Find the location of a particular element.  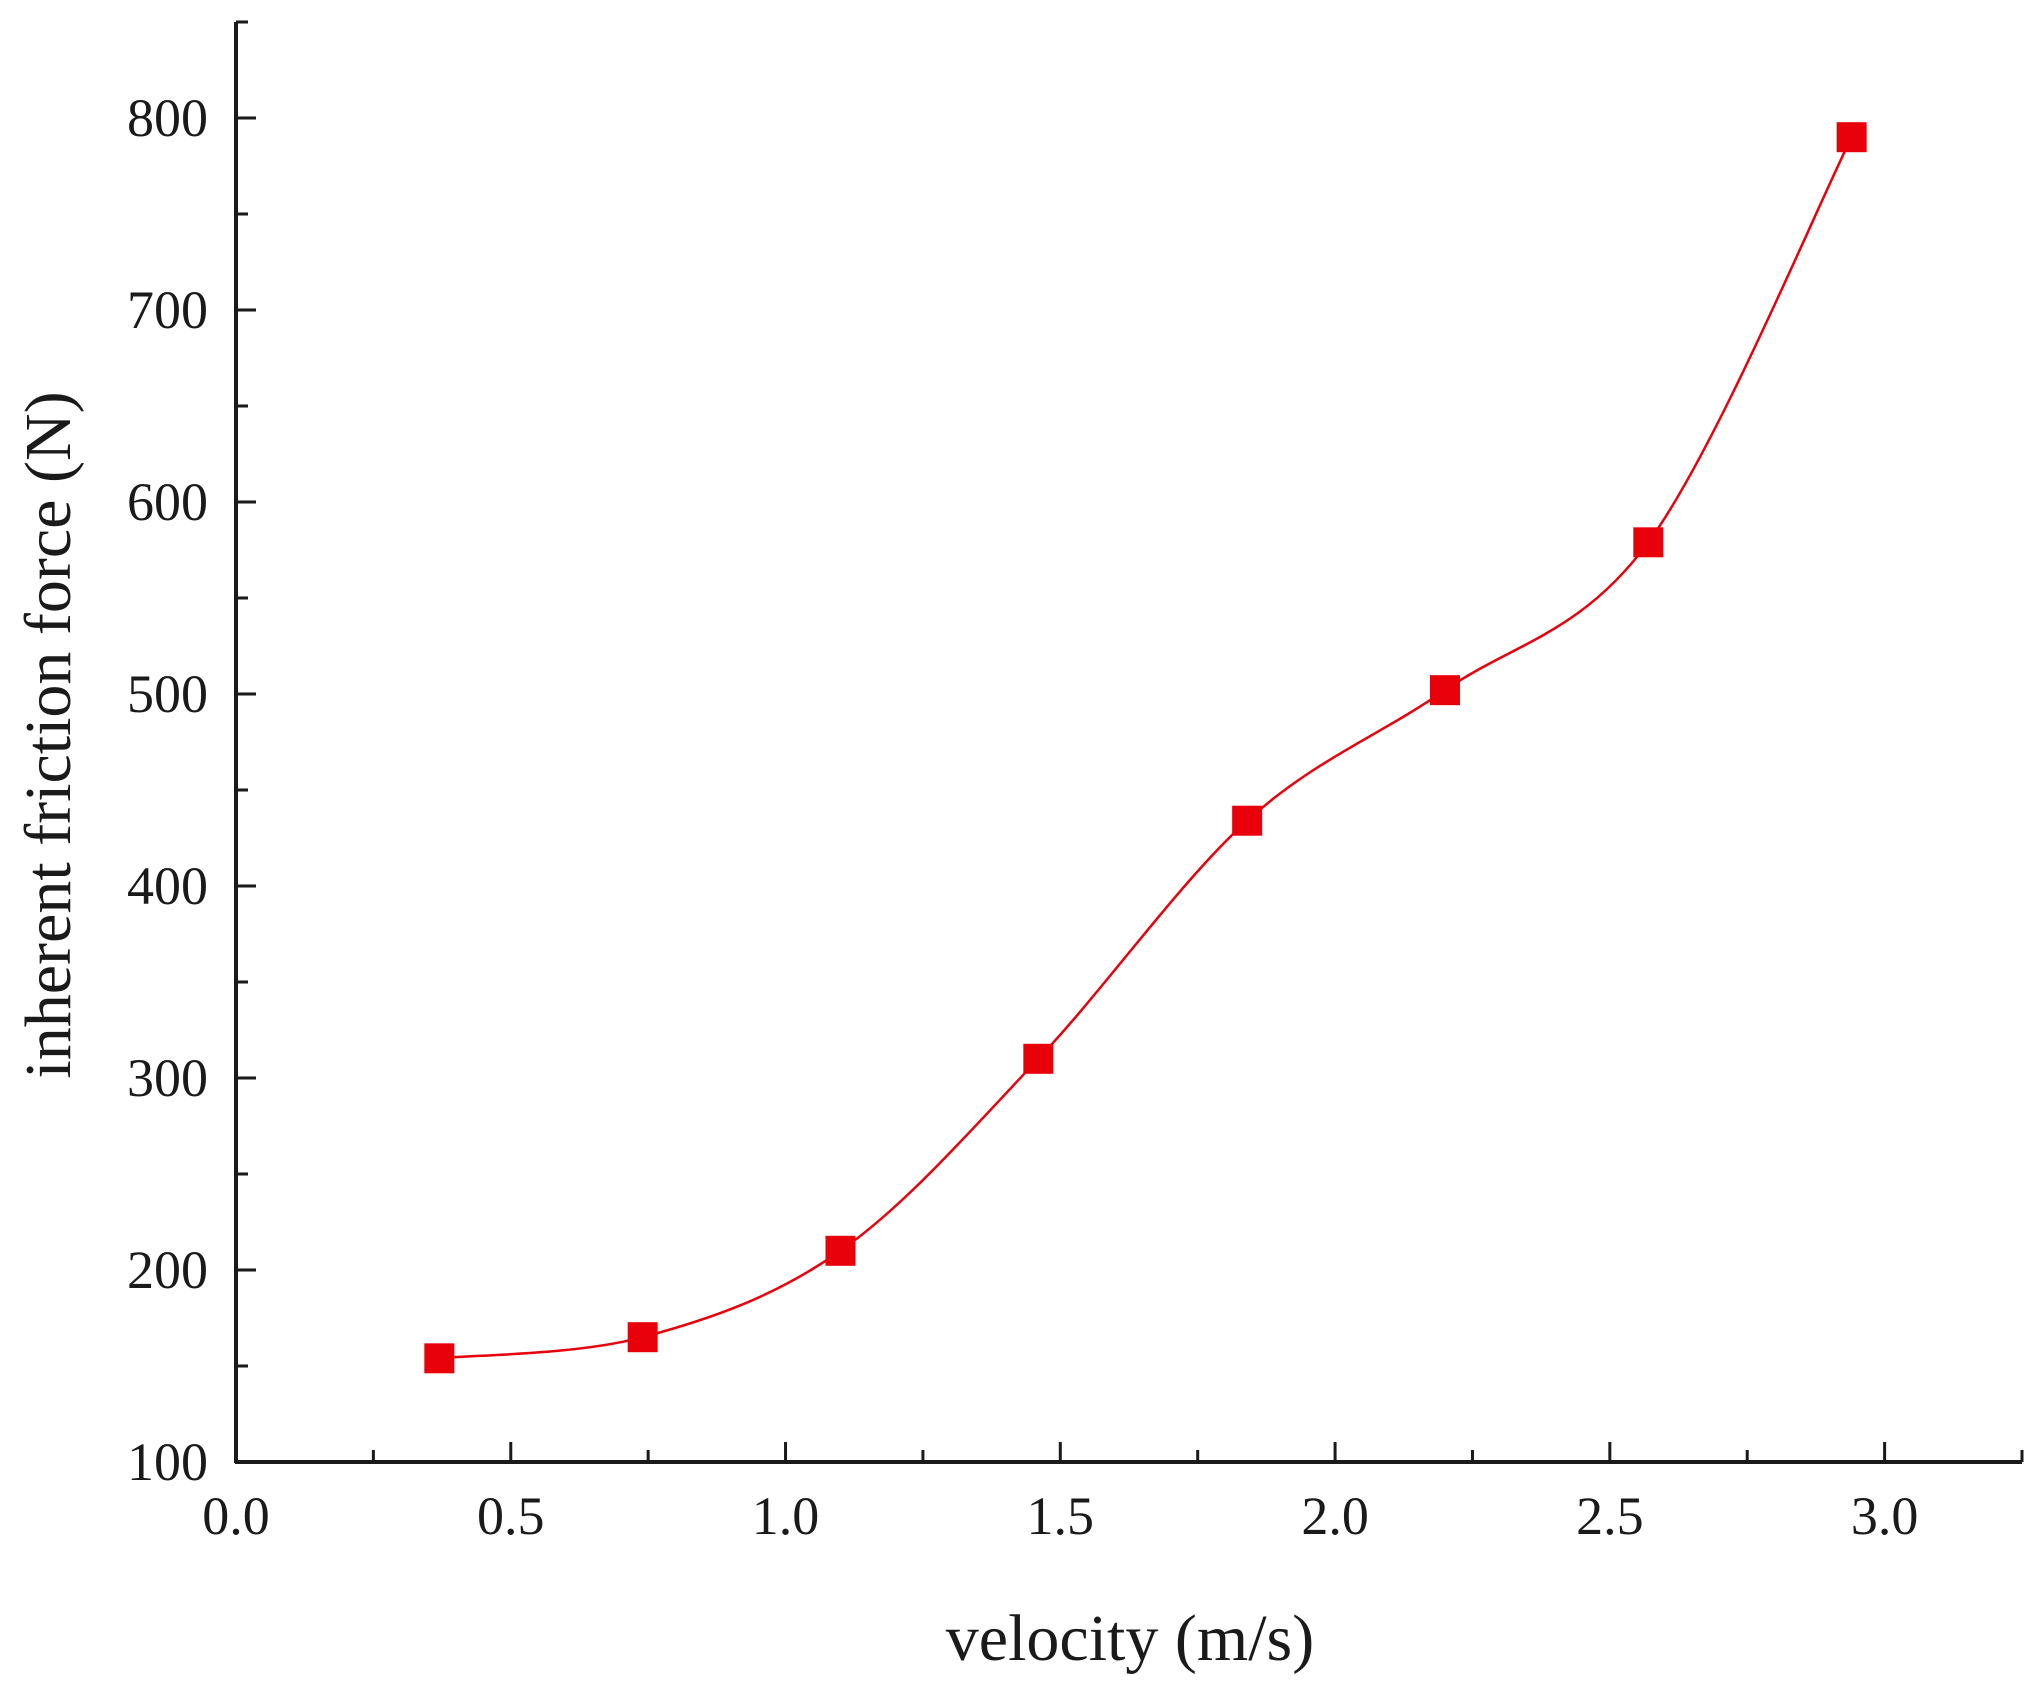

x-tick-label: 0.5 is located at coordinates (511, 1516).